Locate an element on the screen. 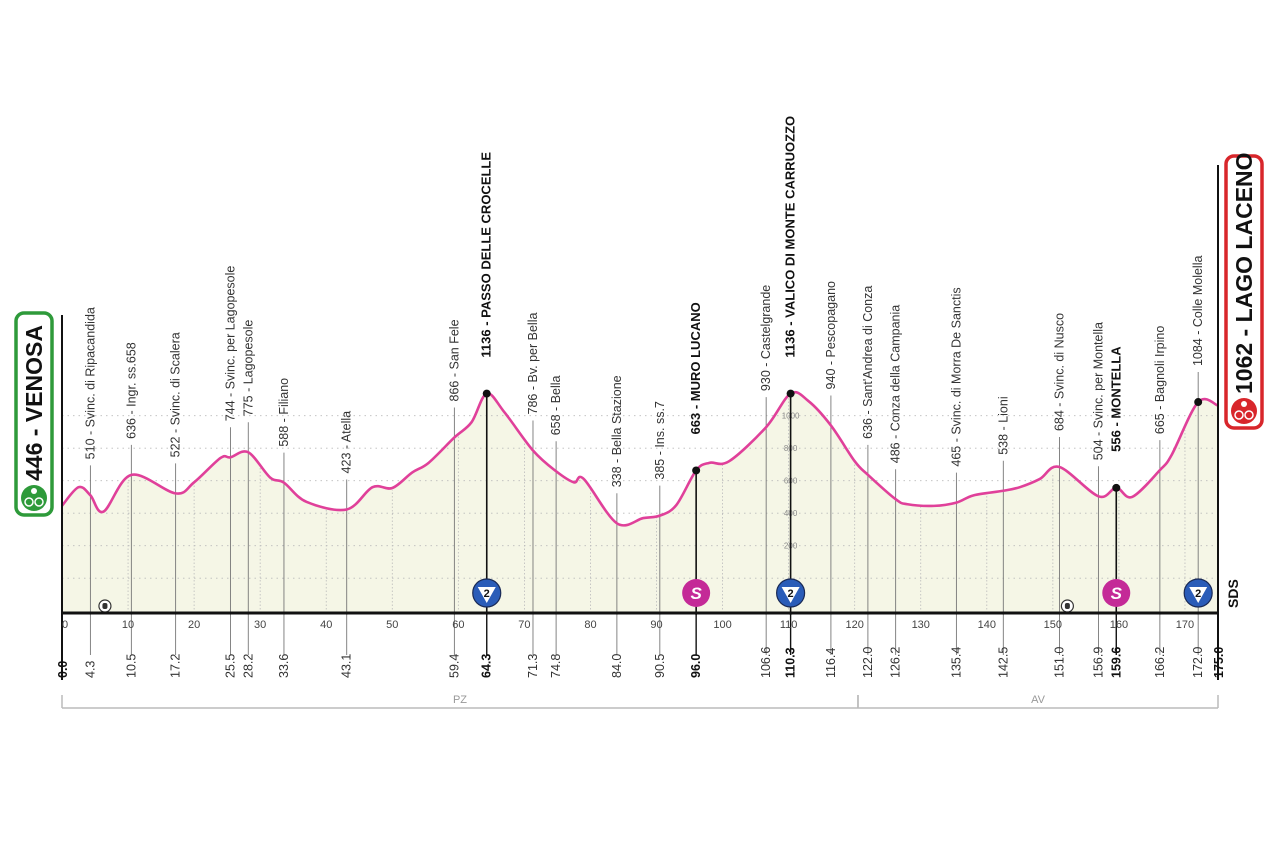 The height and width of the screenshot is (852, 1280). km-label: 84.0 is located at coordinates (617, 666).